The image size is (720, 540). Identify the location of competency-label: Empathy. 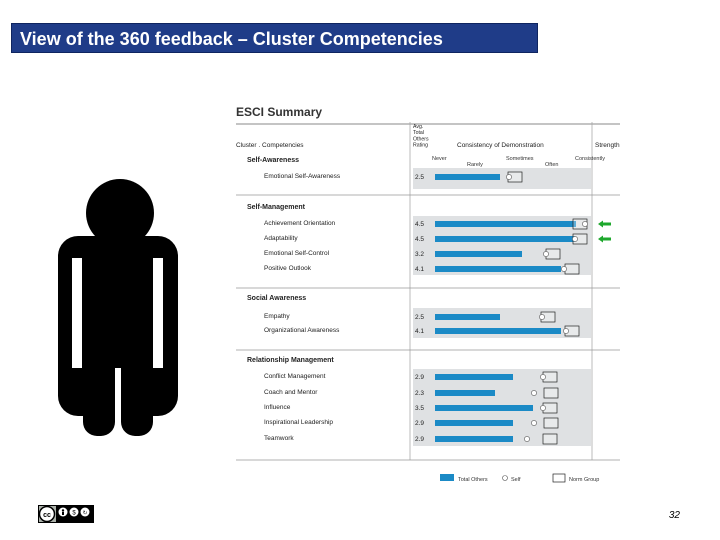
(277, 316).